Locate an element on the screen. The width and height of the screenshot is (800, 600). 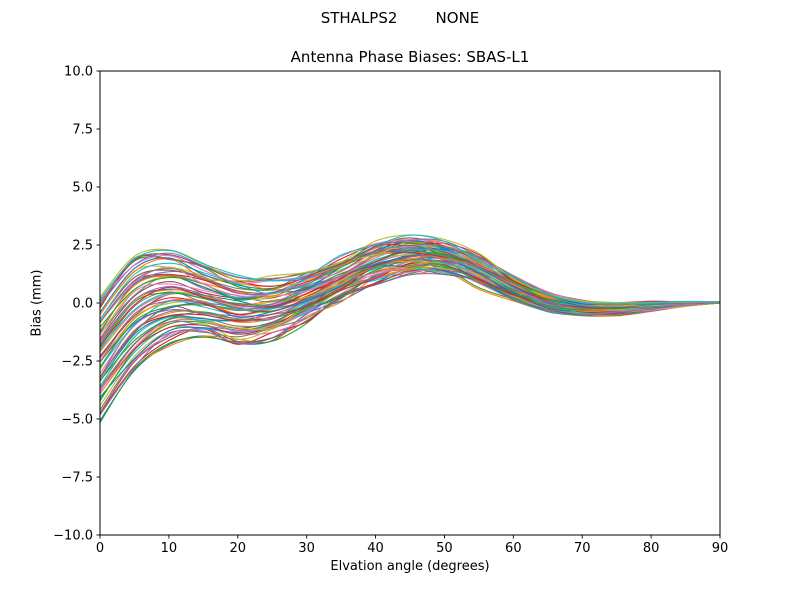
x-tick-label: 20 is located at coordinates (238, 548).